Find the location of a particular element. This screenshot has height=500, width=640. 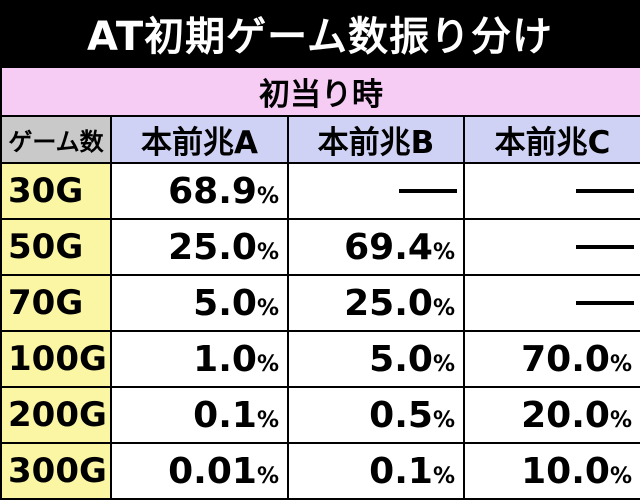

value-number: 69.4 is located at coordinates (388, 247).